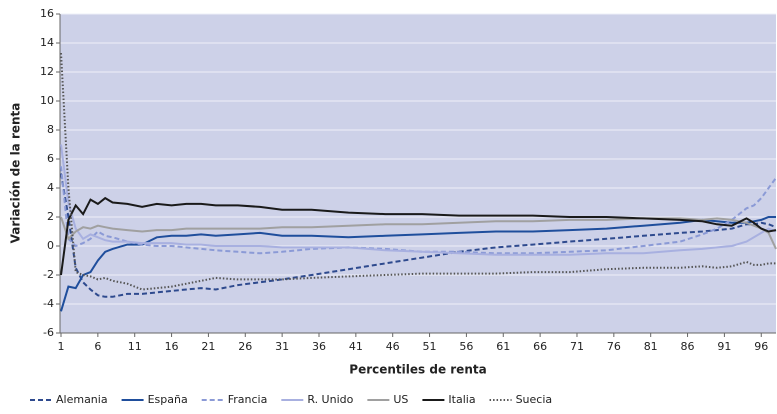 The image size is (777, 414). Describe the element at coordinates (248, 399) in the screenshot. I see `legend-label: Francia` at that location.